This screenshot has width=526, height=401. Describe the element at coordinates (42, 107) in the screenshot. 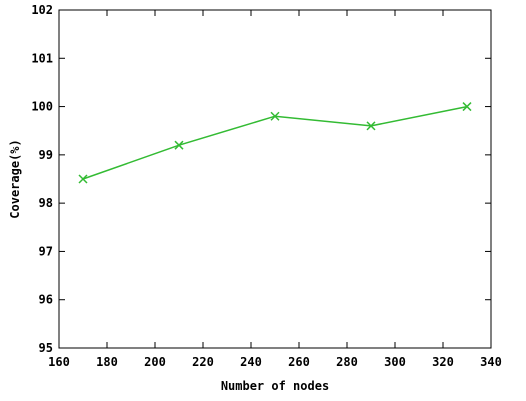

I see `y-tick-label: 100` at that location.